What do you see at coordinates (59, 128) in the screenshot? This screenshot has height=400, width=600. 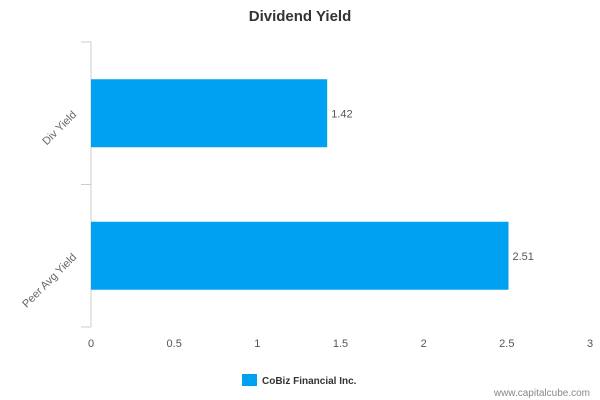 I see `category-label: Div Yield` at bounding box center [59, 128].